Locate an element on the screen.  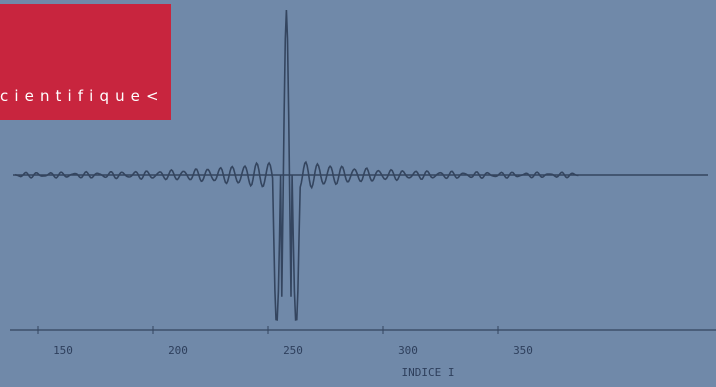
x-axis-ticks: 150 200 250 300 350 is located at coordinates (285, 341).